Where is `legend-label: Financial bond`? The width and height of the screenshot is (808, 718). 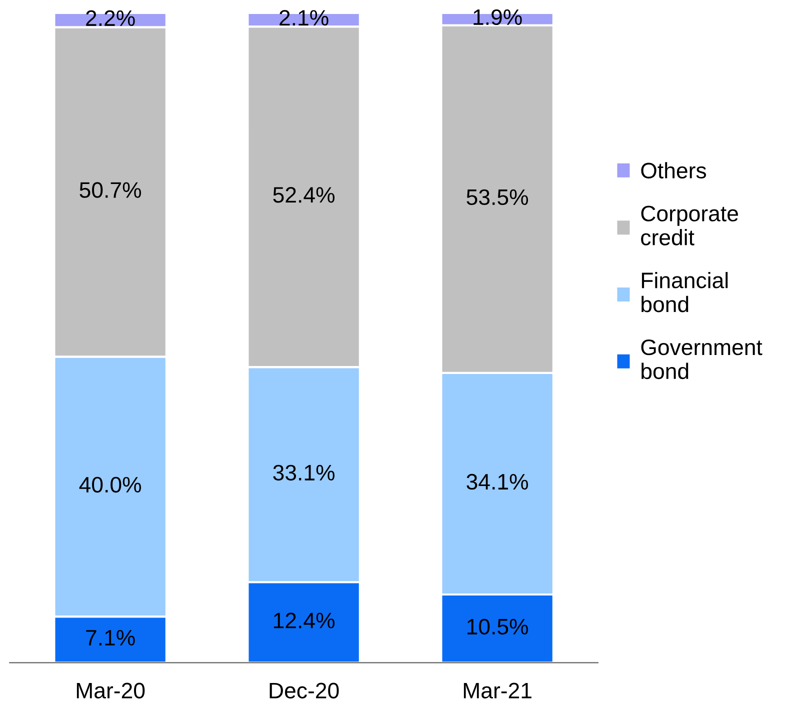 legend-label: Financial bond is located at coordinates (685, 292).